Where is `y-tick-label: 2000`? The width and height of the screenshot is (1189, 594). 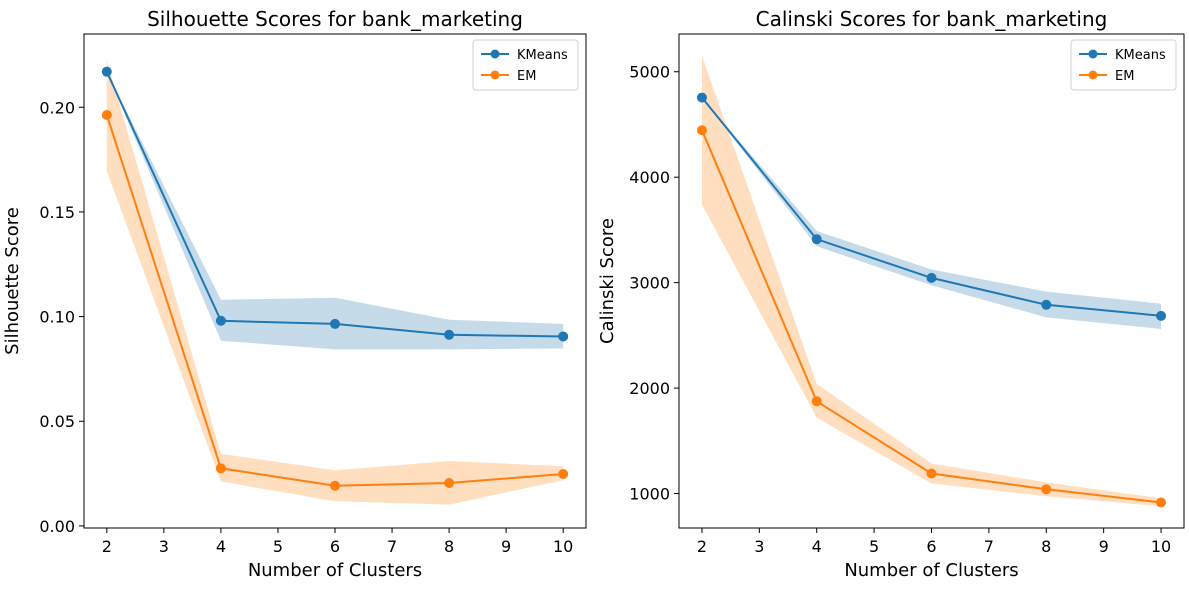 y-tick-label: 2000 is located at coordinates (649, 388).